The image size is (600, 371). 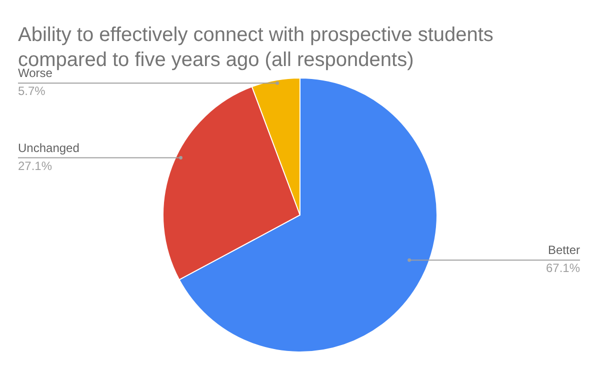 I want to click on data-label: 5.7%, so click(x=32, y=91).